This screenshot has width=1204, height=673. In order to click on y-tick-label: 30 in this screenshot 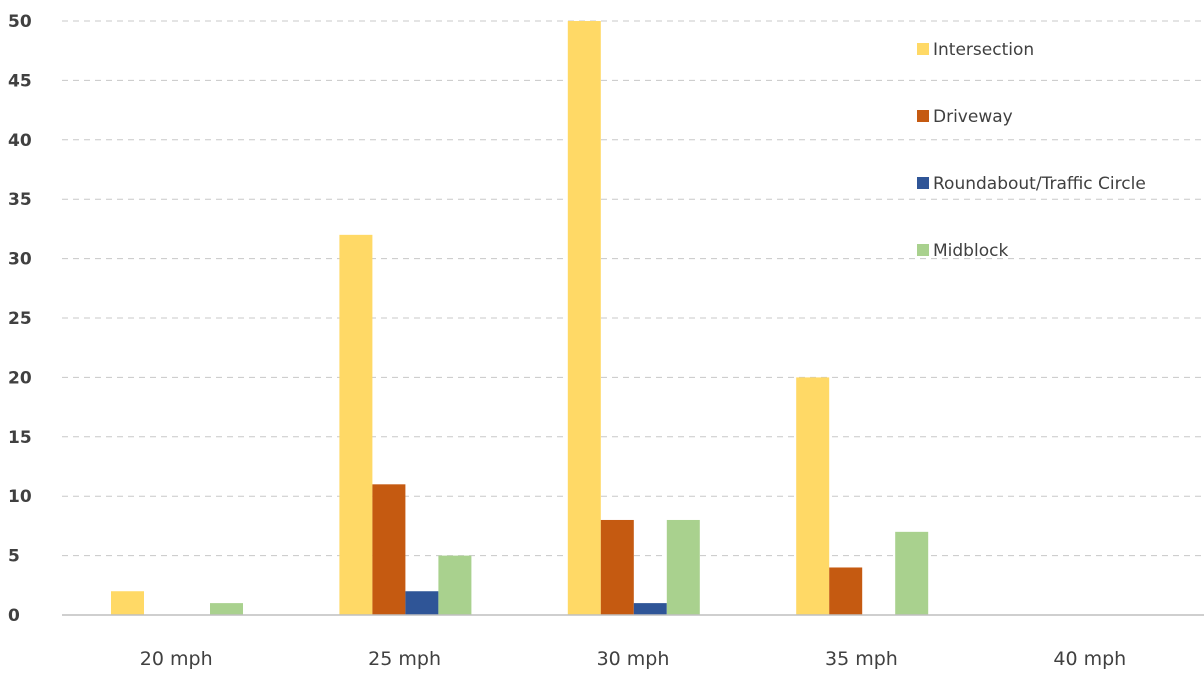, I will do `click(20, 260)`.